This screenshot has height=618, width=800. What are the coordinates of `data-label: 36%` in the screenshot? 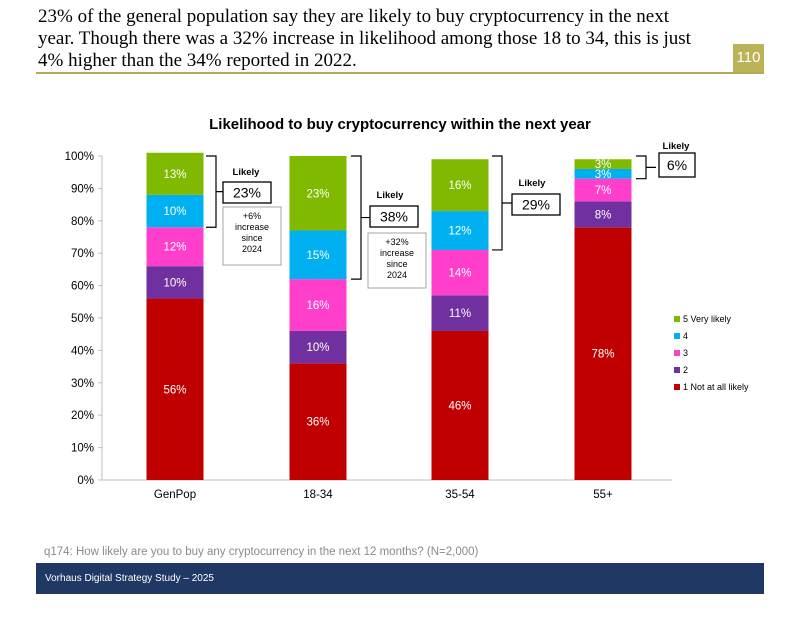 It's located at (317, 423).